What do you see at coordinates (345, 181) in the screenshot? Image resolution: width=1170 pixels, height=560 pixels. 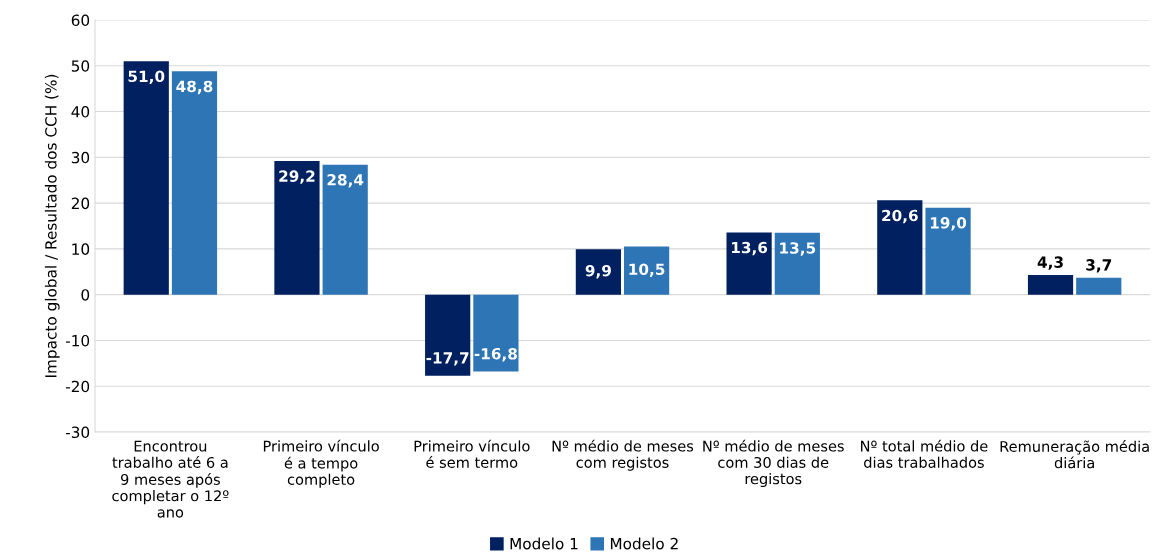 I see `data-label: 28,4` at bounding box center [345, 181].